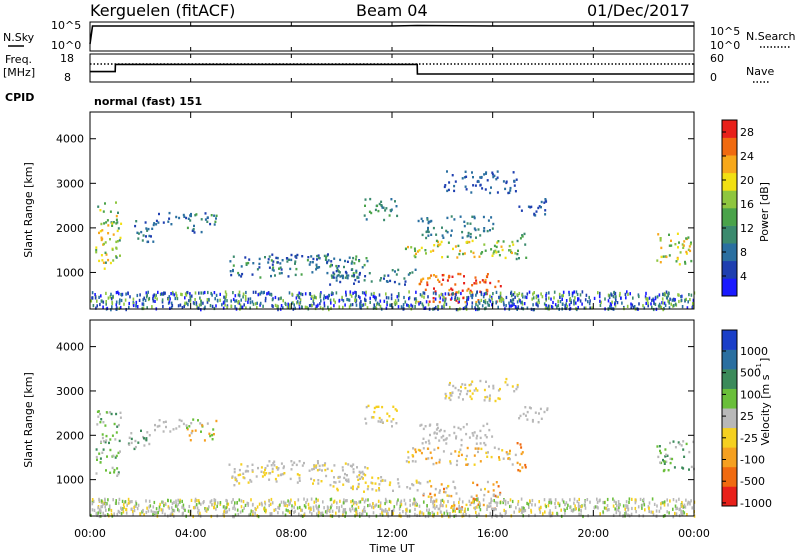  I want to click on colorbar-swatch, so click(729, 496).